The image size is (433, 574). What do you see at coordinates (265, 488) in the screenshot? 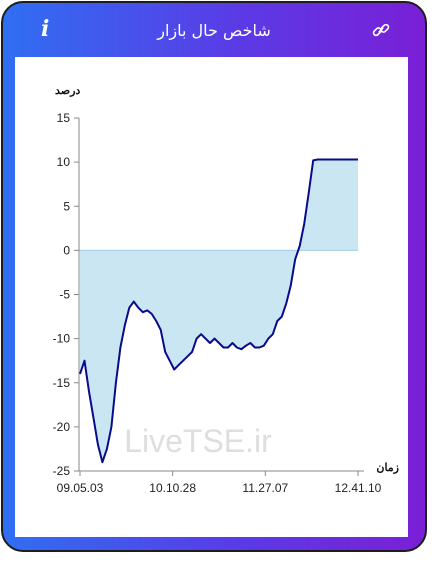
I see `x-tick-label: 11.27.07` at bounding box center [265, 488].